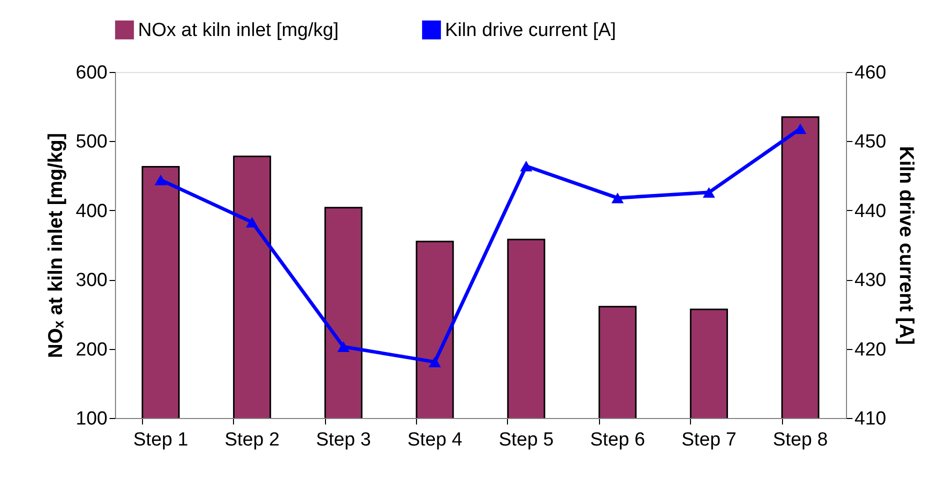  I want to click on x-tick-label: Step 5, so click(526, 440).